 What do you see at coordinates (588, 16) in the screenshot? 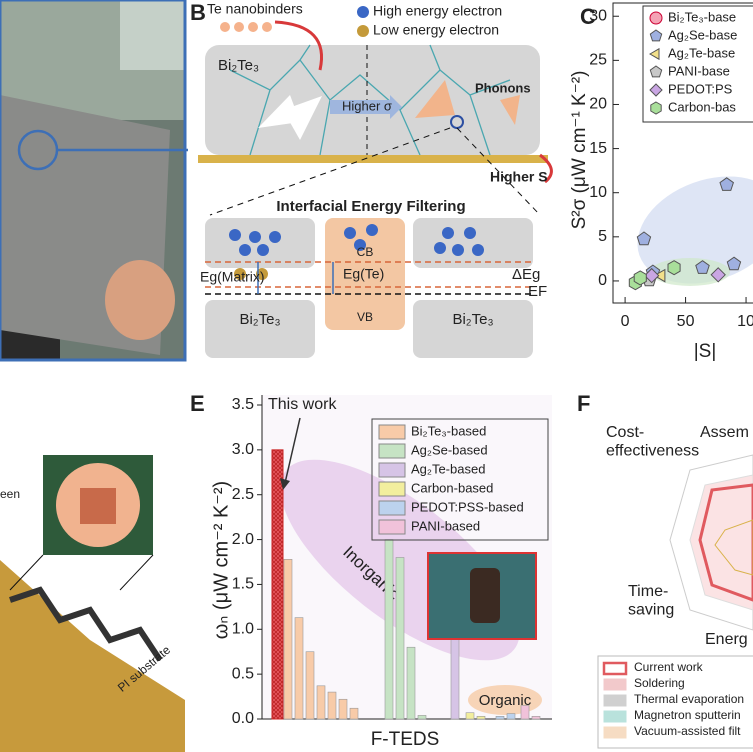
I see `panel-label: C` at bounding box center [588, 16].